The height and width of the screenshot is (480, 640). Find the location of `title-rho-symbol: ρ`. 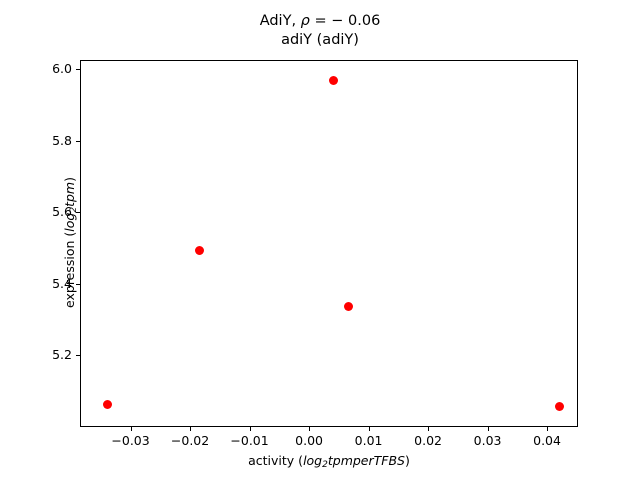

title-rho-symbol: ρ is located at coordinates (305, 21).